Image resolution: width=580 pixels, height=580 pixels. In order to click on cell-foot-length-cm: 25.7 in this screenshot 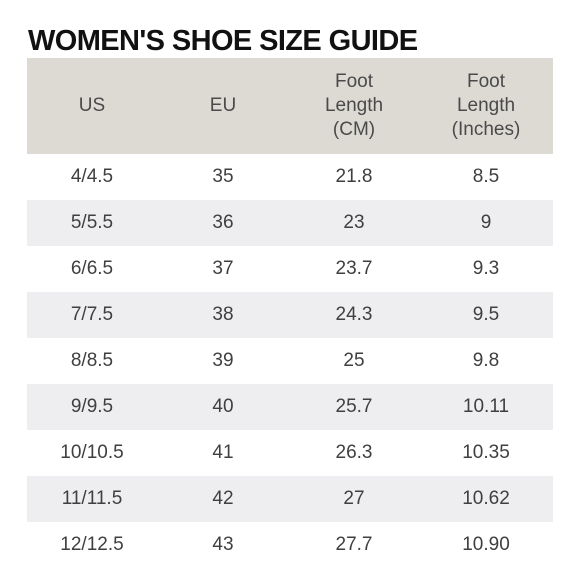, I will do `click(354, 407)`.